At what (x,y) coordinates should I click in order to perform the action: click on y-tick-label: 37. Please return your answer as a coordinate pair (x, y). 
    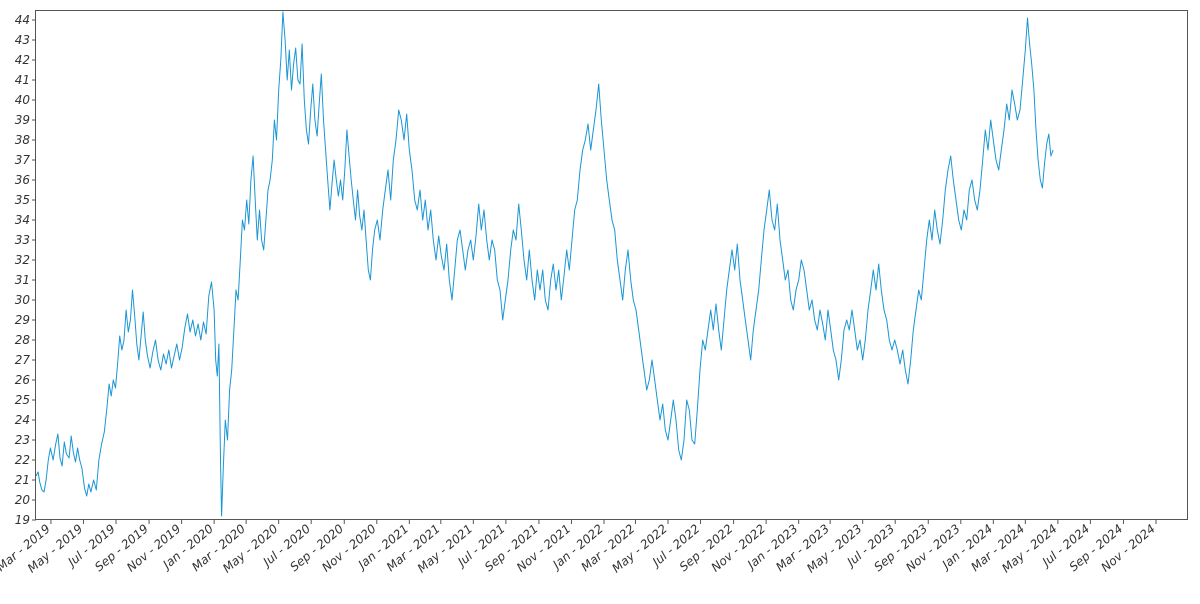
    Looking at the image, I should click on (23, 160).